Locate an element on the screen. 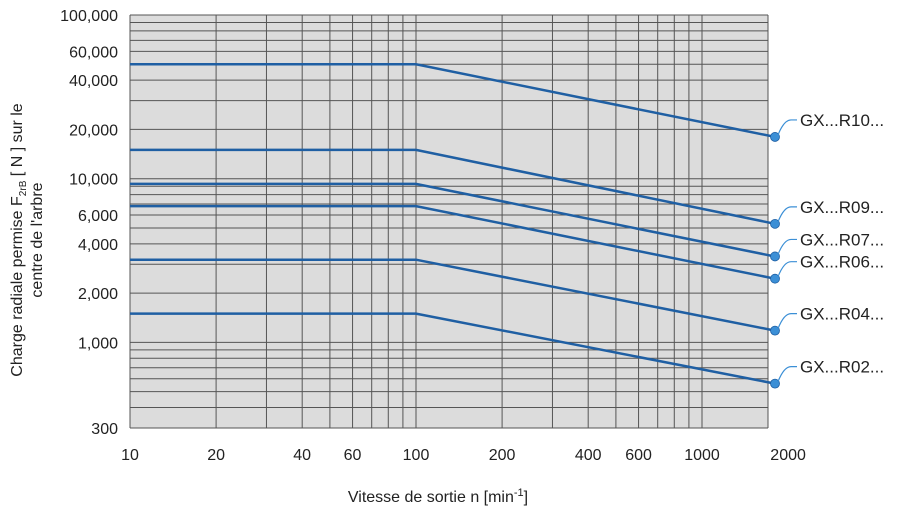  x-tick-label: 400 is located at coordinates (588, 455).